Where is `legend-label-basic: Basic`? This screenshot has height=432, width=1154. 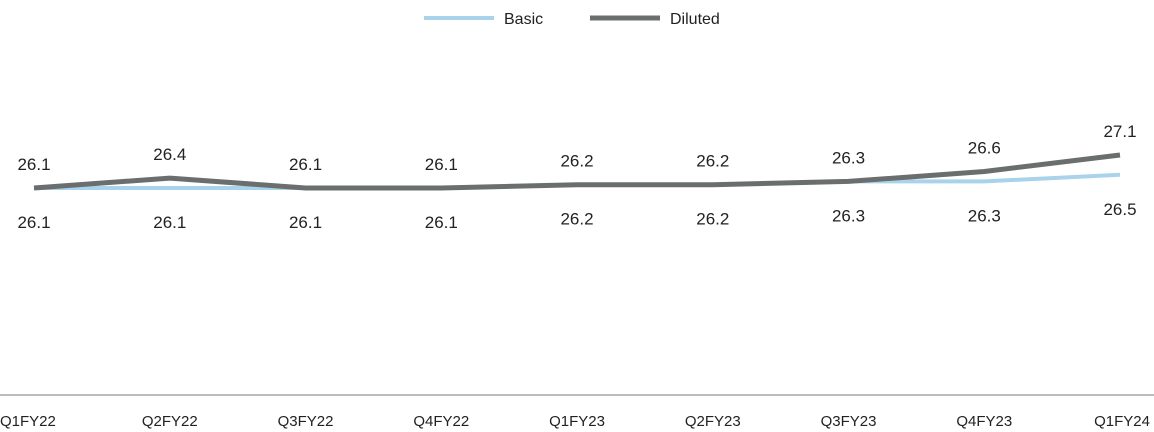 legend-label-basic: Basic is located at coordinates (523, 19).